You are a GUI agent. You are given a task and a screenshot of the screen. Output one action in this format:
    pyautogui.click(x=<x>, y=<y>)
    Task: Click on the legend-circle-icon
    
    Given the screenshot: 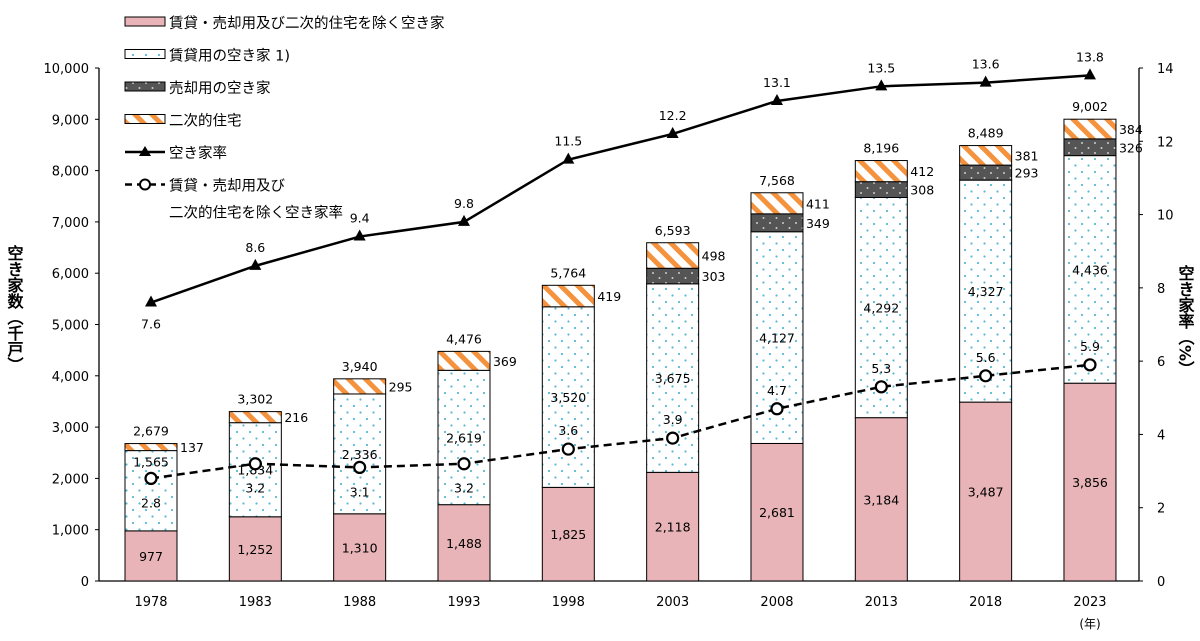 What is the action you would take?
    pyautogui.click(x=145, y=184)
    